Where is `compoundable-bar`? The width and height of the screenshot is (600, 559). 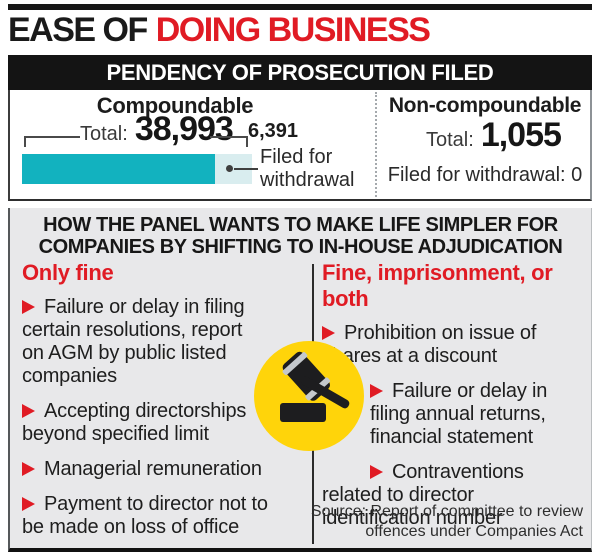
compoundable-bar is located at coordinates (137, 169).